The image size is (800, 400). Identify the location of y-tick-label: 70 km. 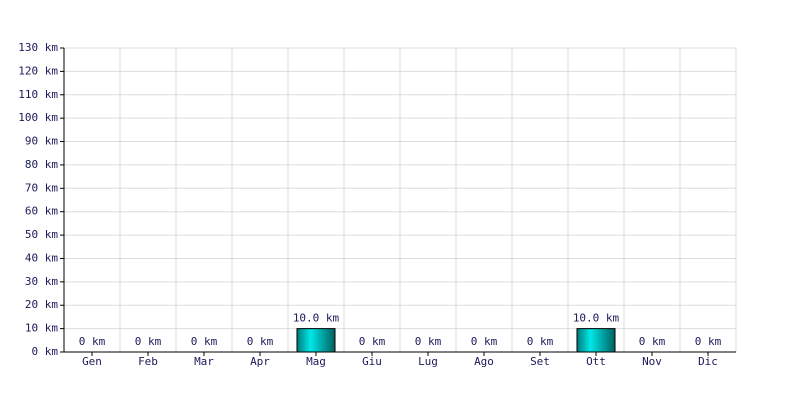
(41, 187).